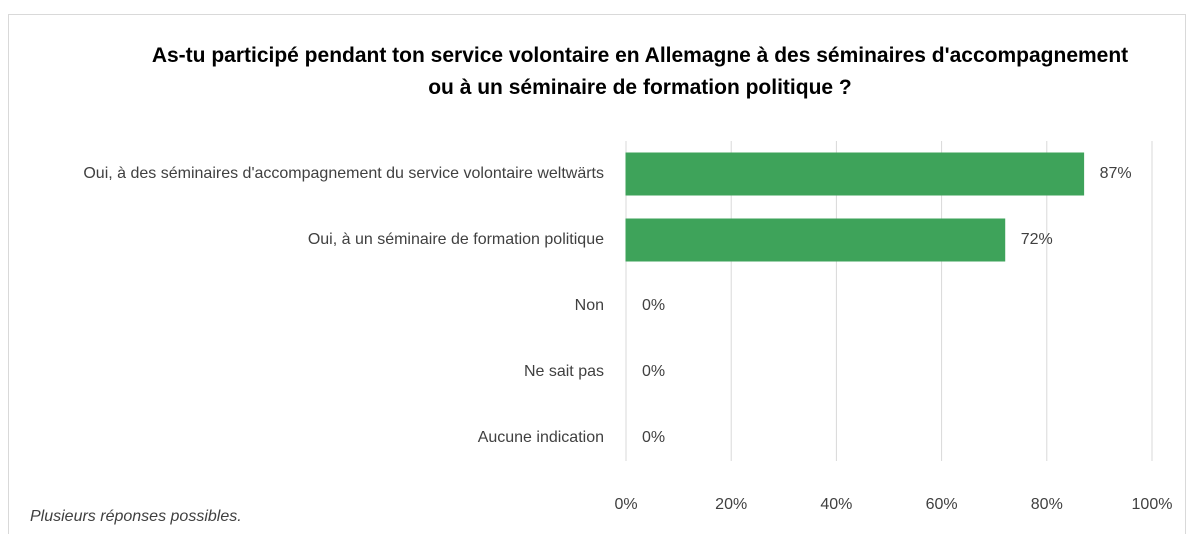 Image resolution: width=1196 pixels, height=534 pixels. I want to click on category-label: Non, so click(589, 305).